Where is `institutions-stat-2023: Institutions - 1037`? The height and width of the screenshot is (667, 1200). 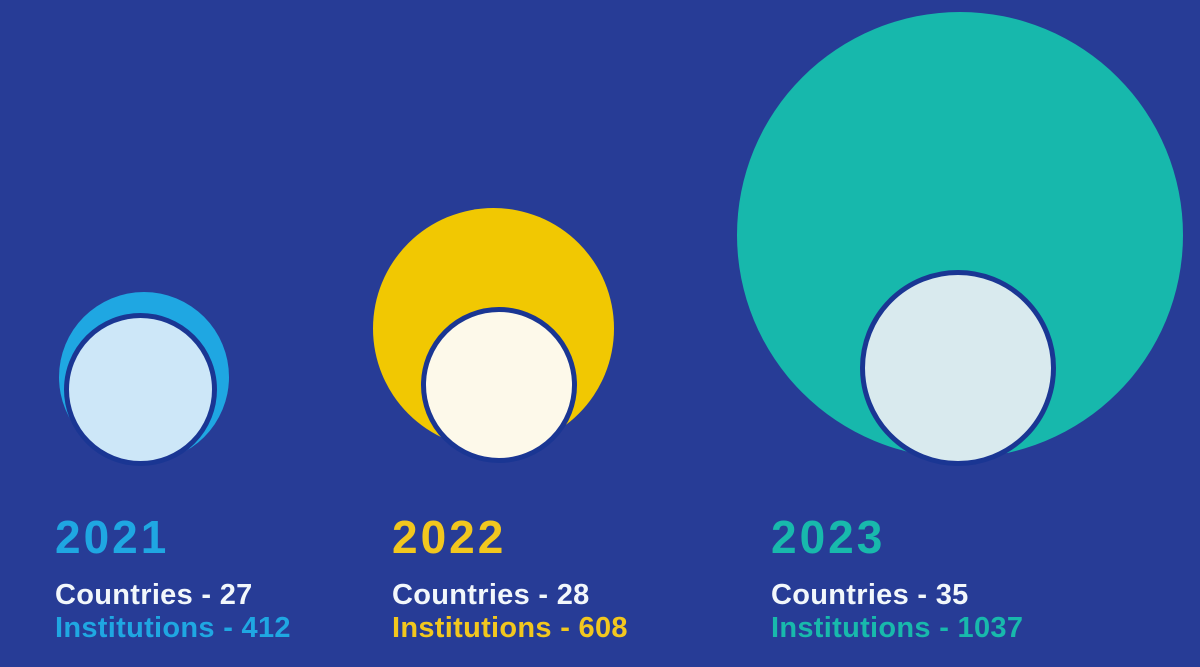
institutions-stat-2023: Institutions - 1037 is located at coordinates (897, 628).